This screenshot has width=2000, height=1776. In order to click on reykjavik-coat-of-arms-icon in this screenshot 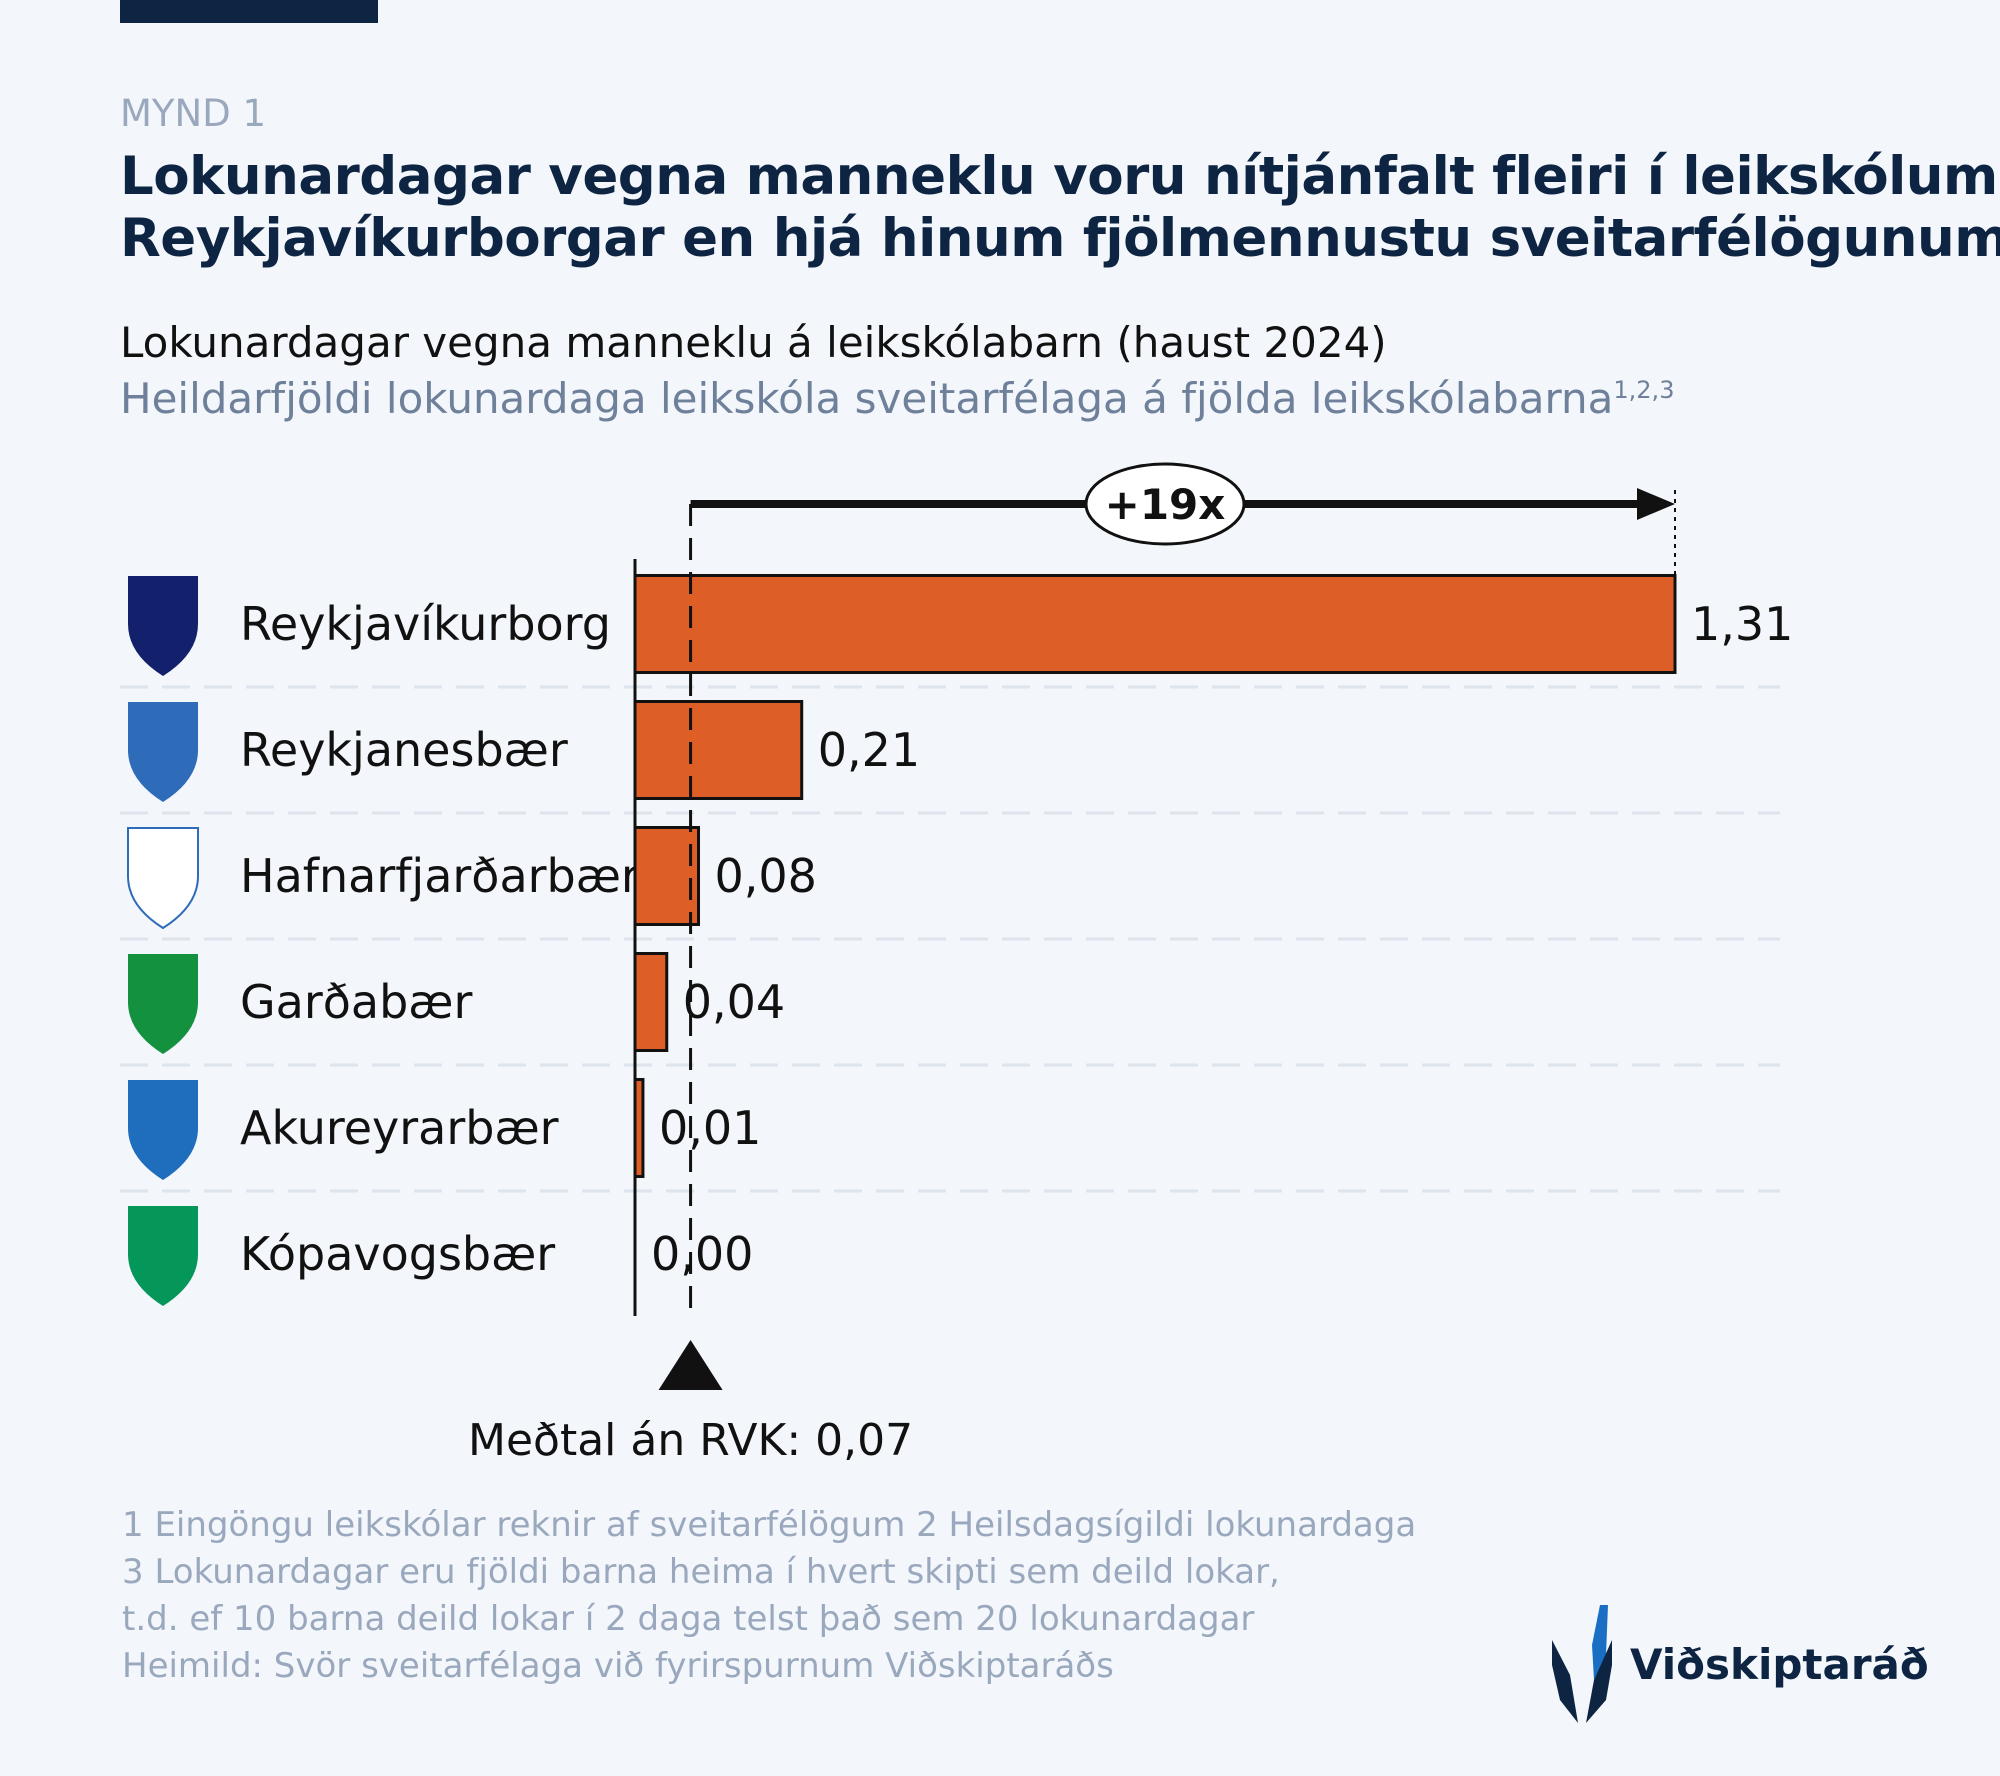, I will do `click(163, 626)`.